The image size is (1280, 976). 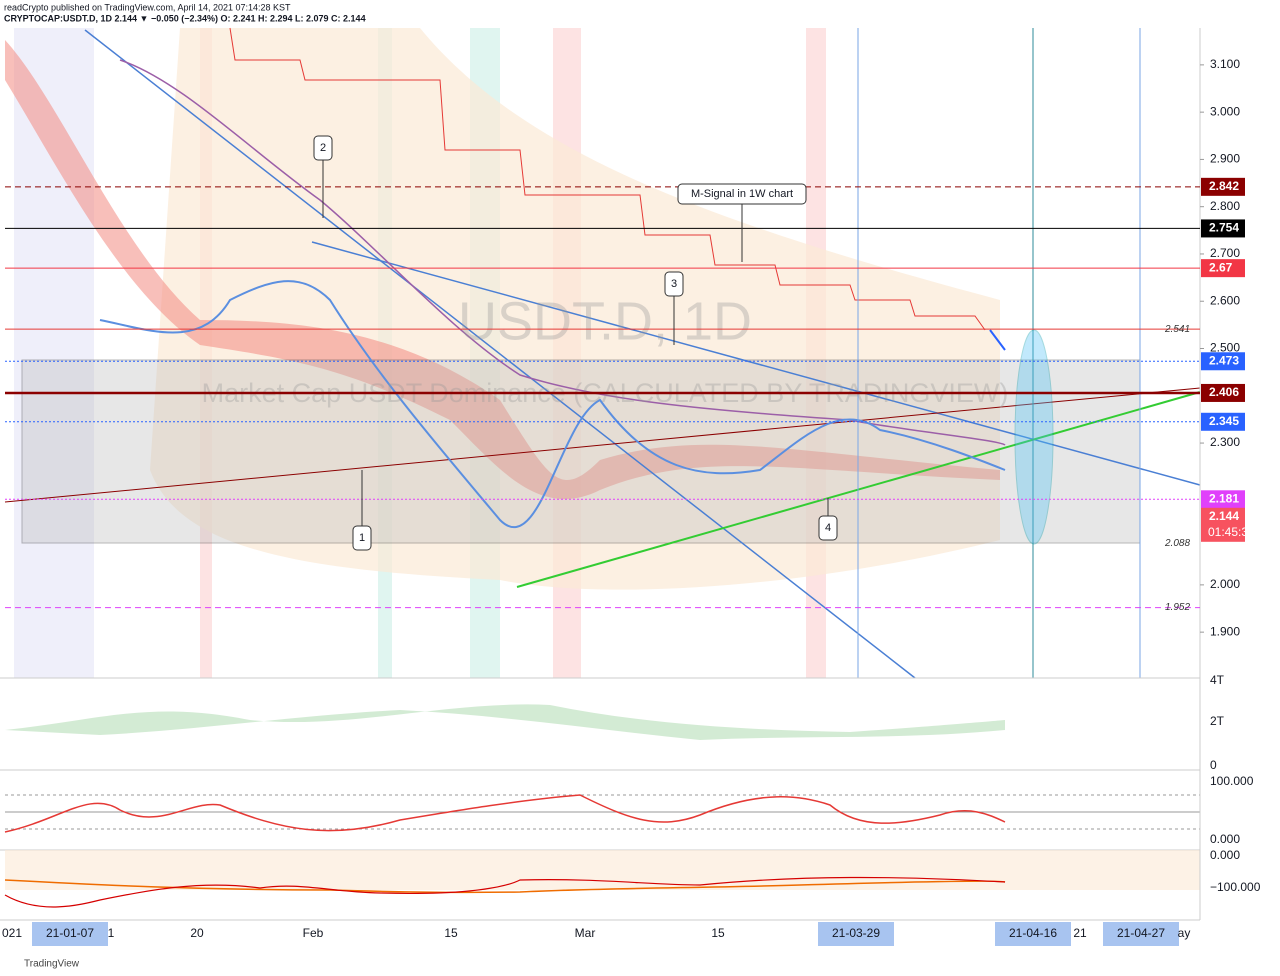 What do you see at coordinates (585, 933) in the screenshot?
I see `time-tick-label: Mar` at bounding box center [585, 933].